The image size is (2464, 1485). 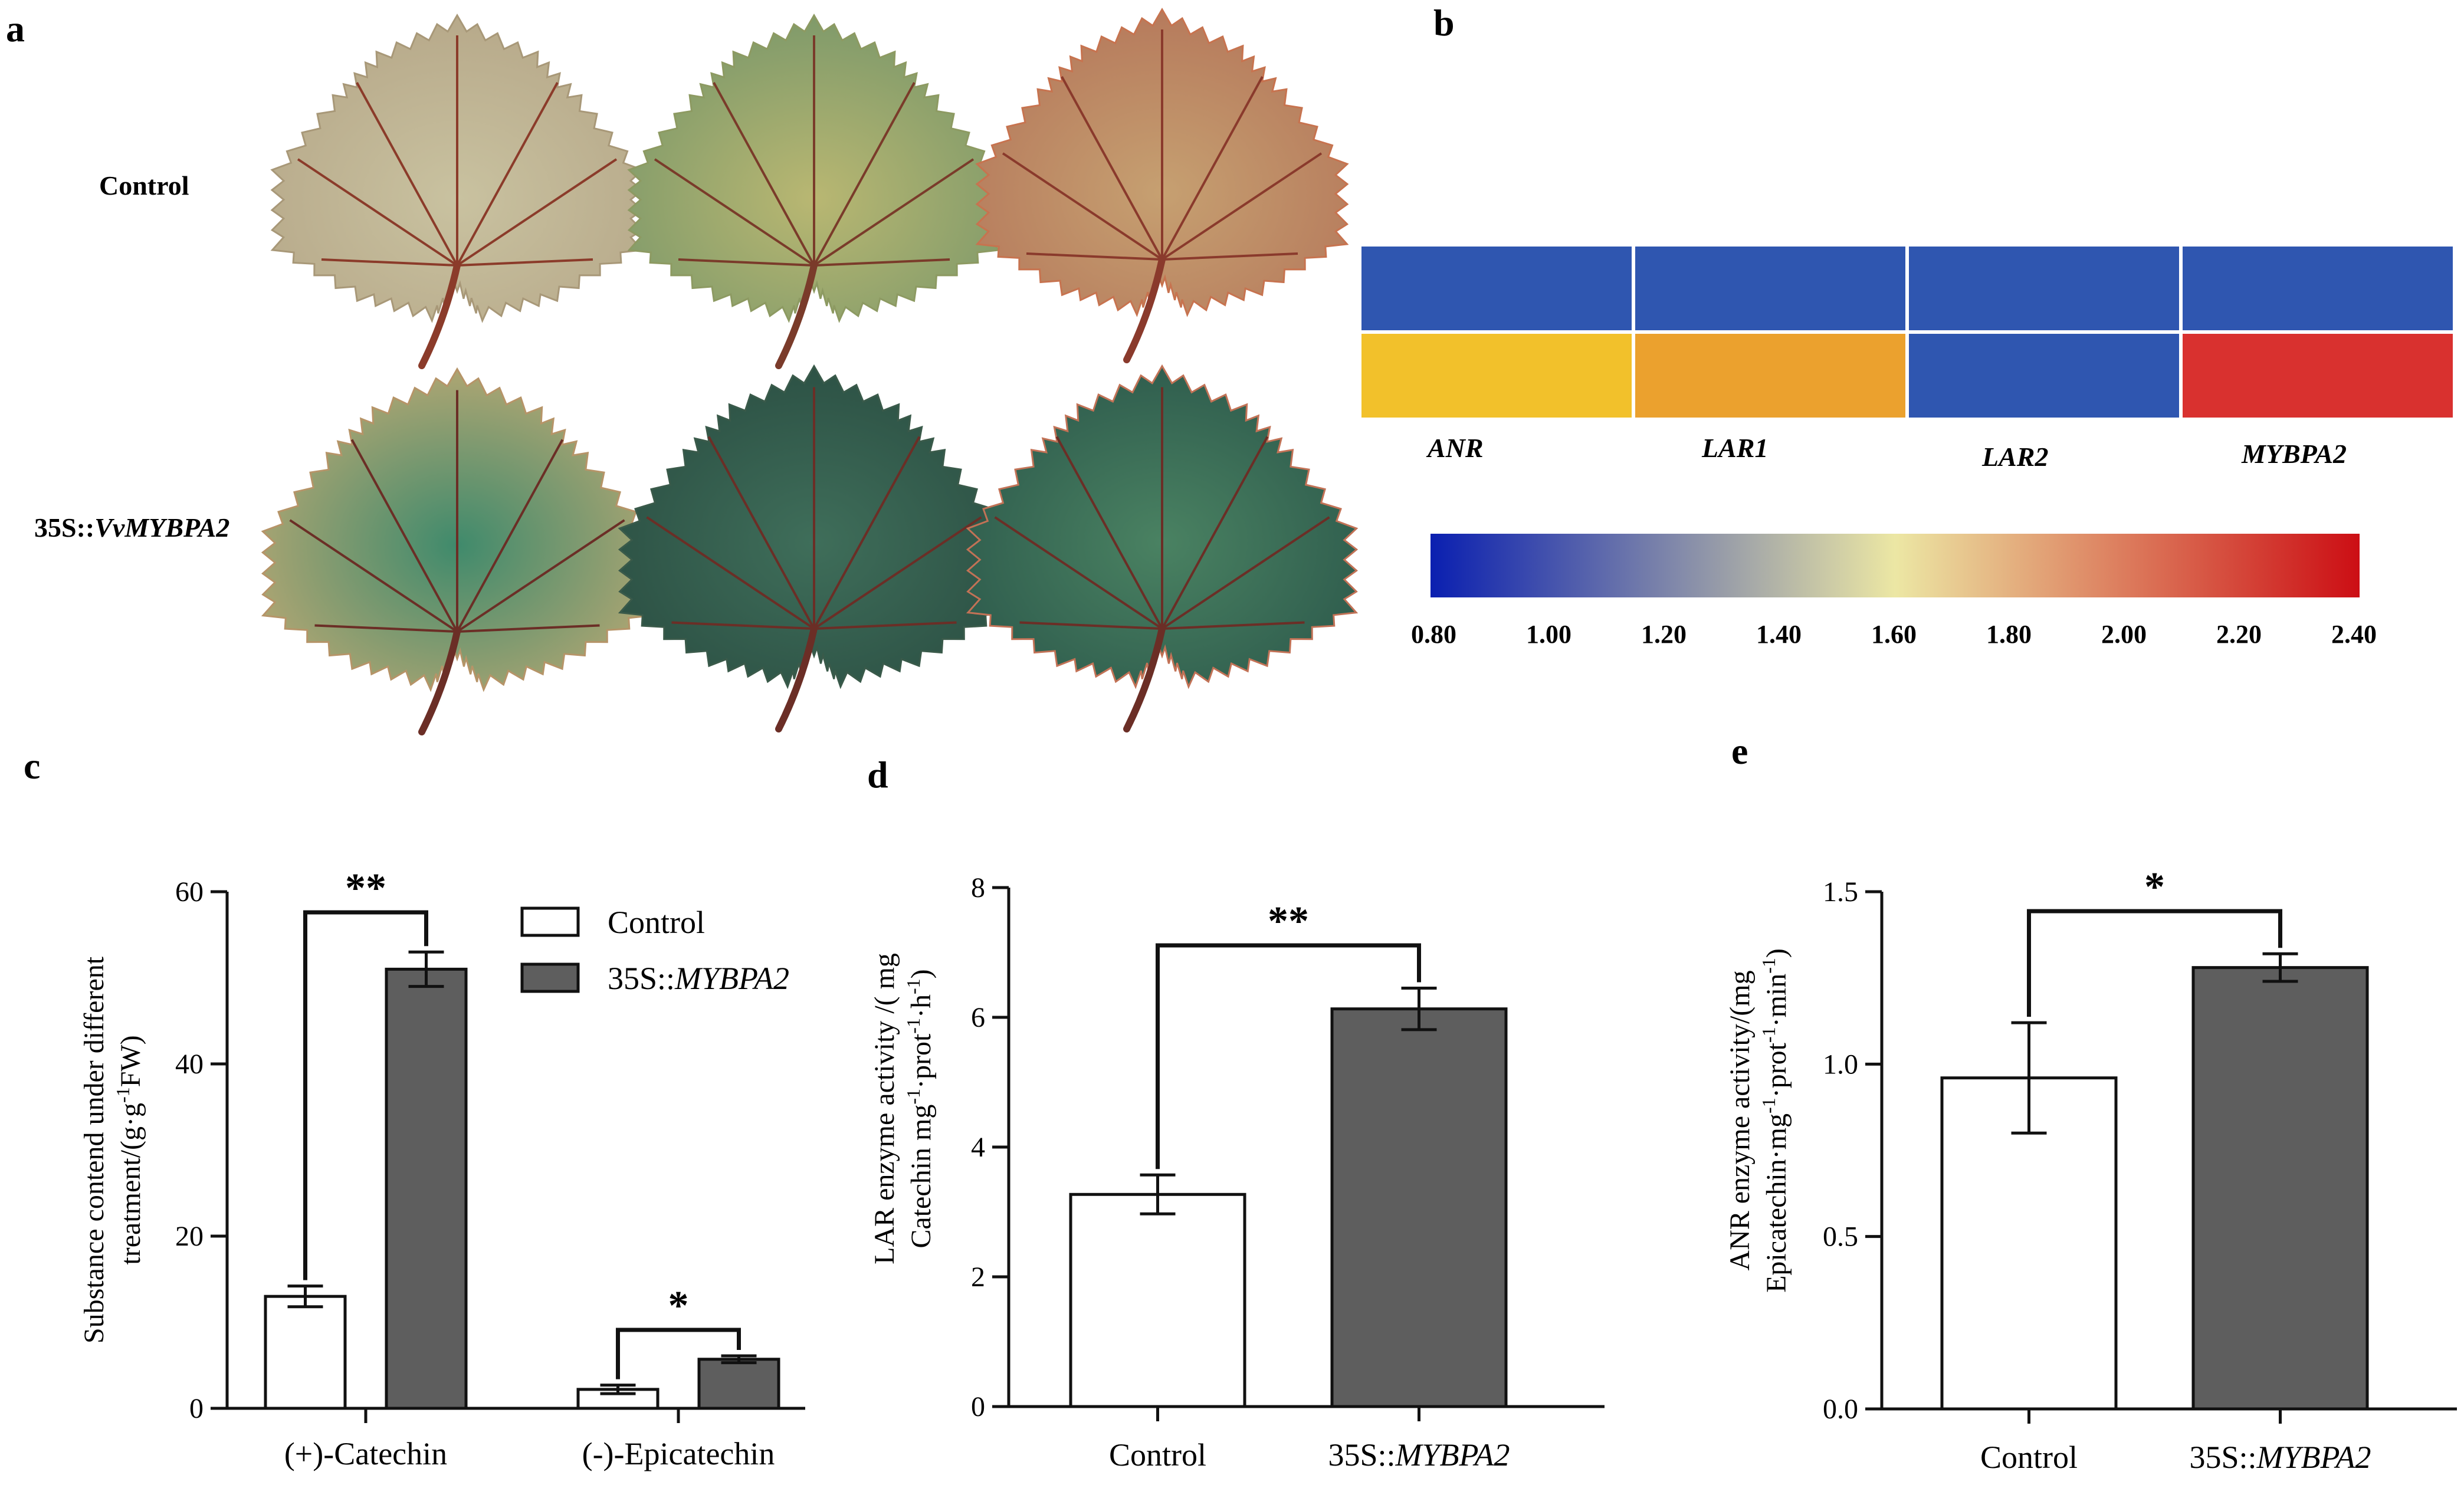 I want to click on y-tick-label: 6, so click(x=978, y=1018).